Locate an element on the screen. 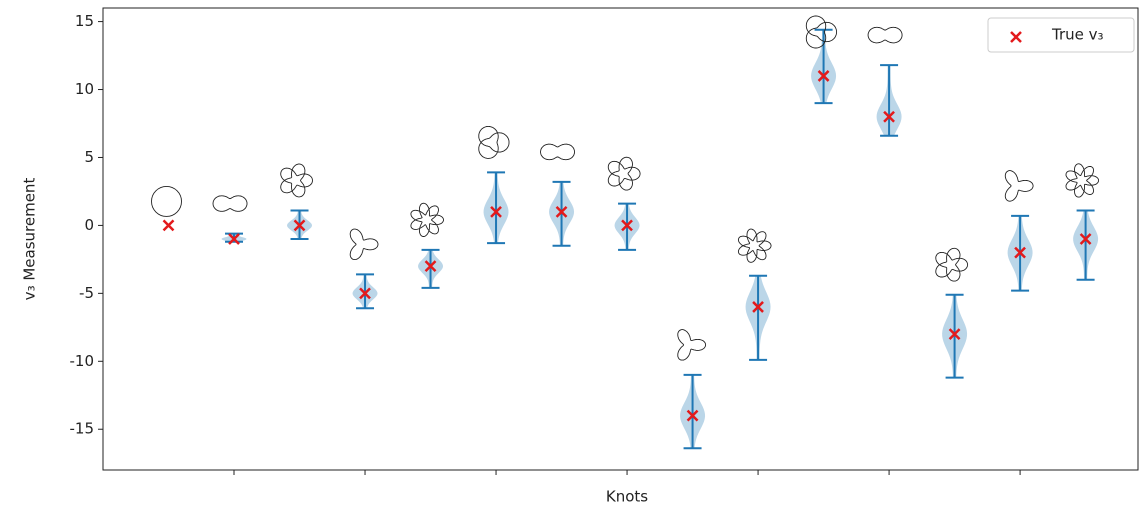 This screenshot has height=515, width=1141. y-axis-label: v₃ Measurement is located at coordinates (30, 239).